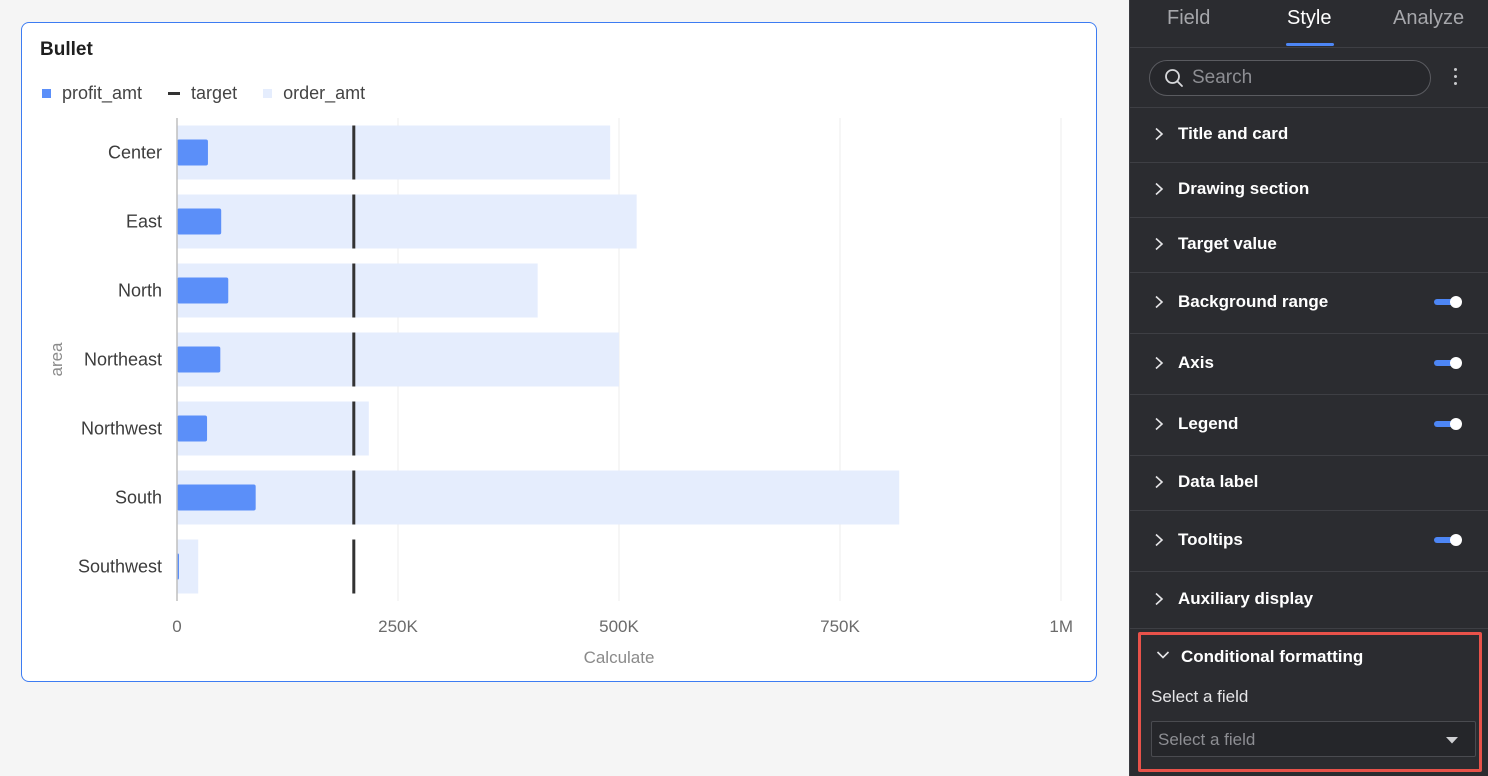 The width and height of the screenshot is (1488, 776). I want to click on section-tooltips: Tooltips, so click(1309, 541).